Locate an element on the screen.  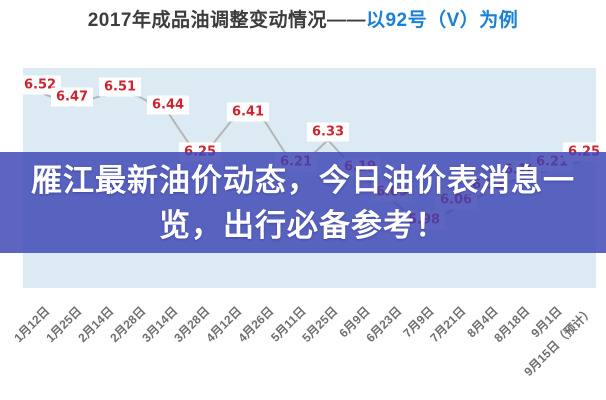
value-label: 6.41 is located at coordinates (248, 112).